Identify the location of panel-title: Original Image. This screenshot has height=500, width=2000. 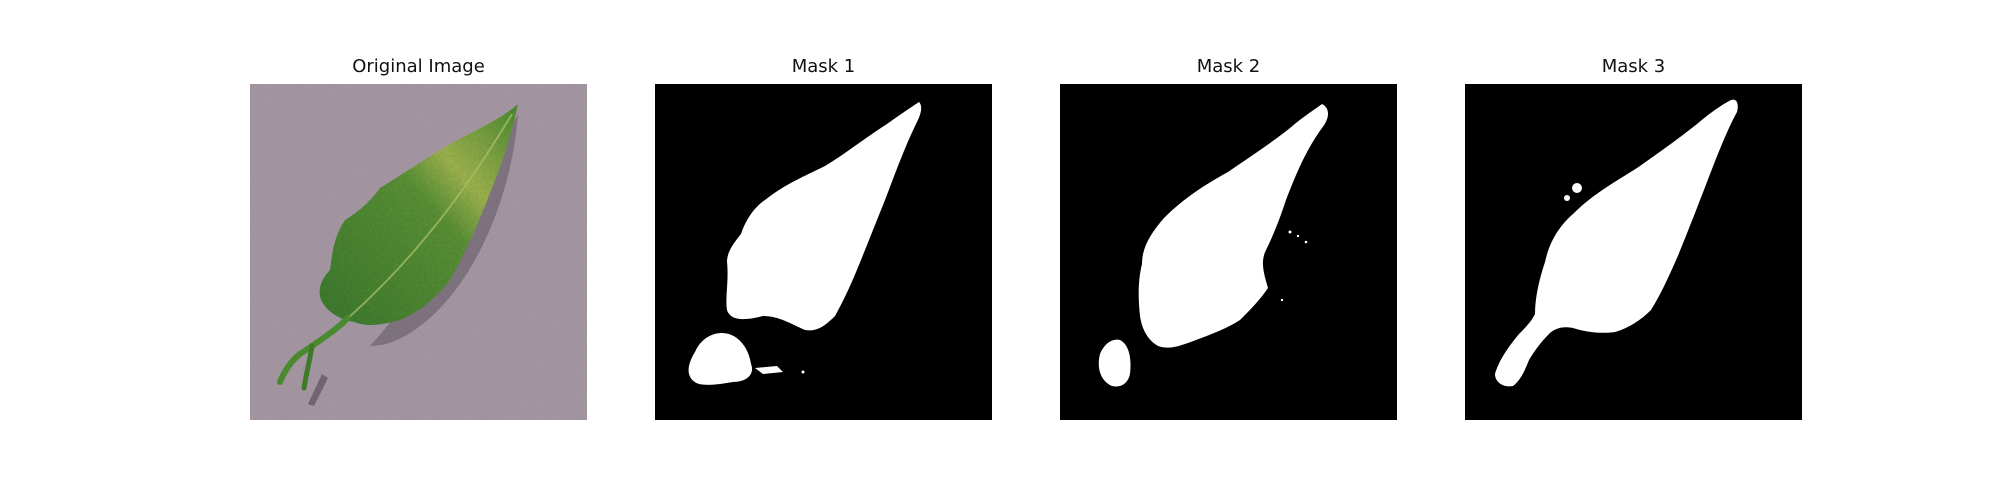
(418, 66).